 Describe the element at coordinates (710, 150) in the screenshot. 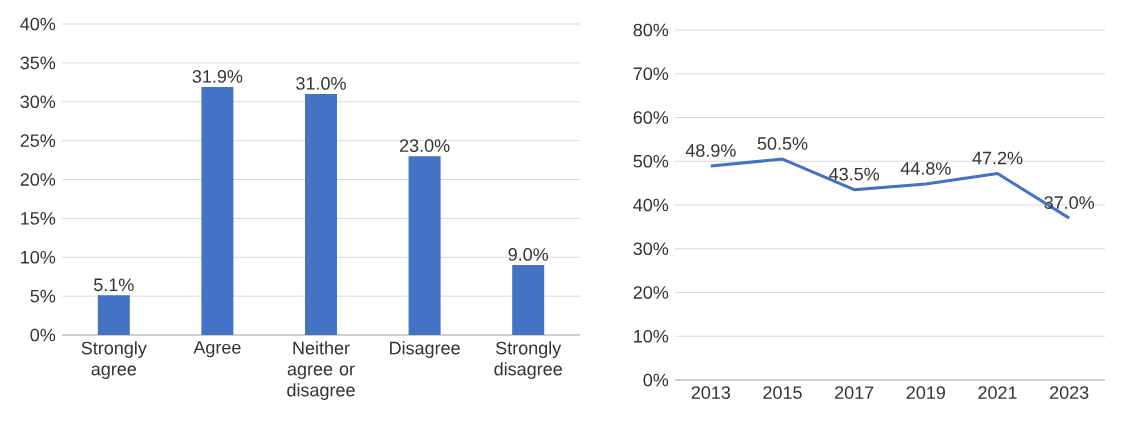

I see `data-label: 48.9%` at that location.